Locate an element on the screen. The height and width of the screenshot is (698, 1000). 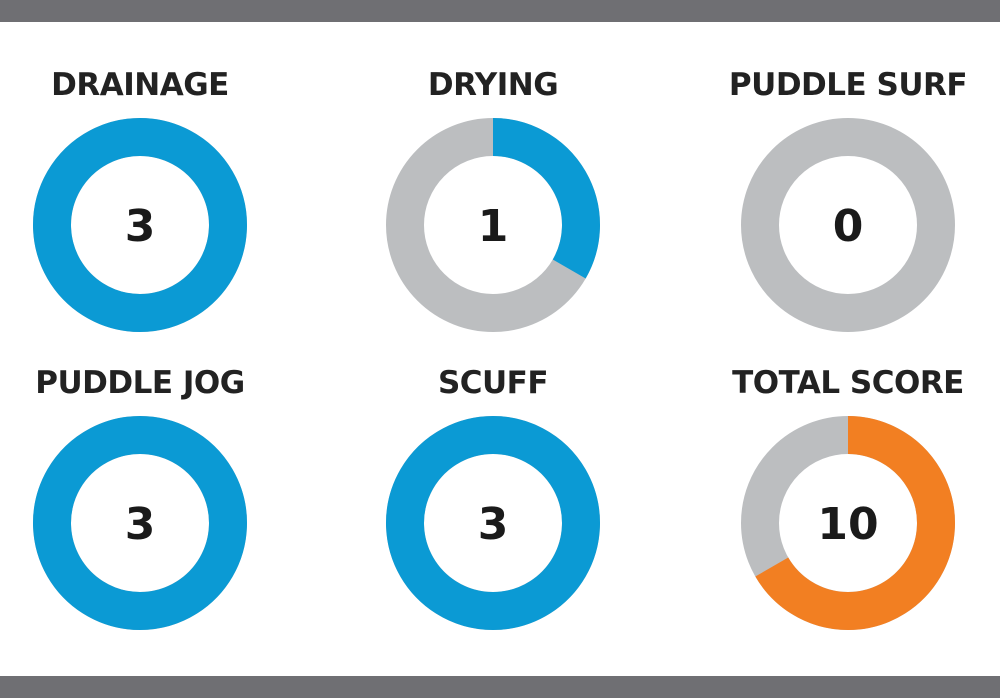
puddle-jog-chart: PUDDLE JOG 3 is located at coordinates (145, 513).